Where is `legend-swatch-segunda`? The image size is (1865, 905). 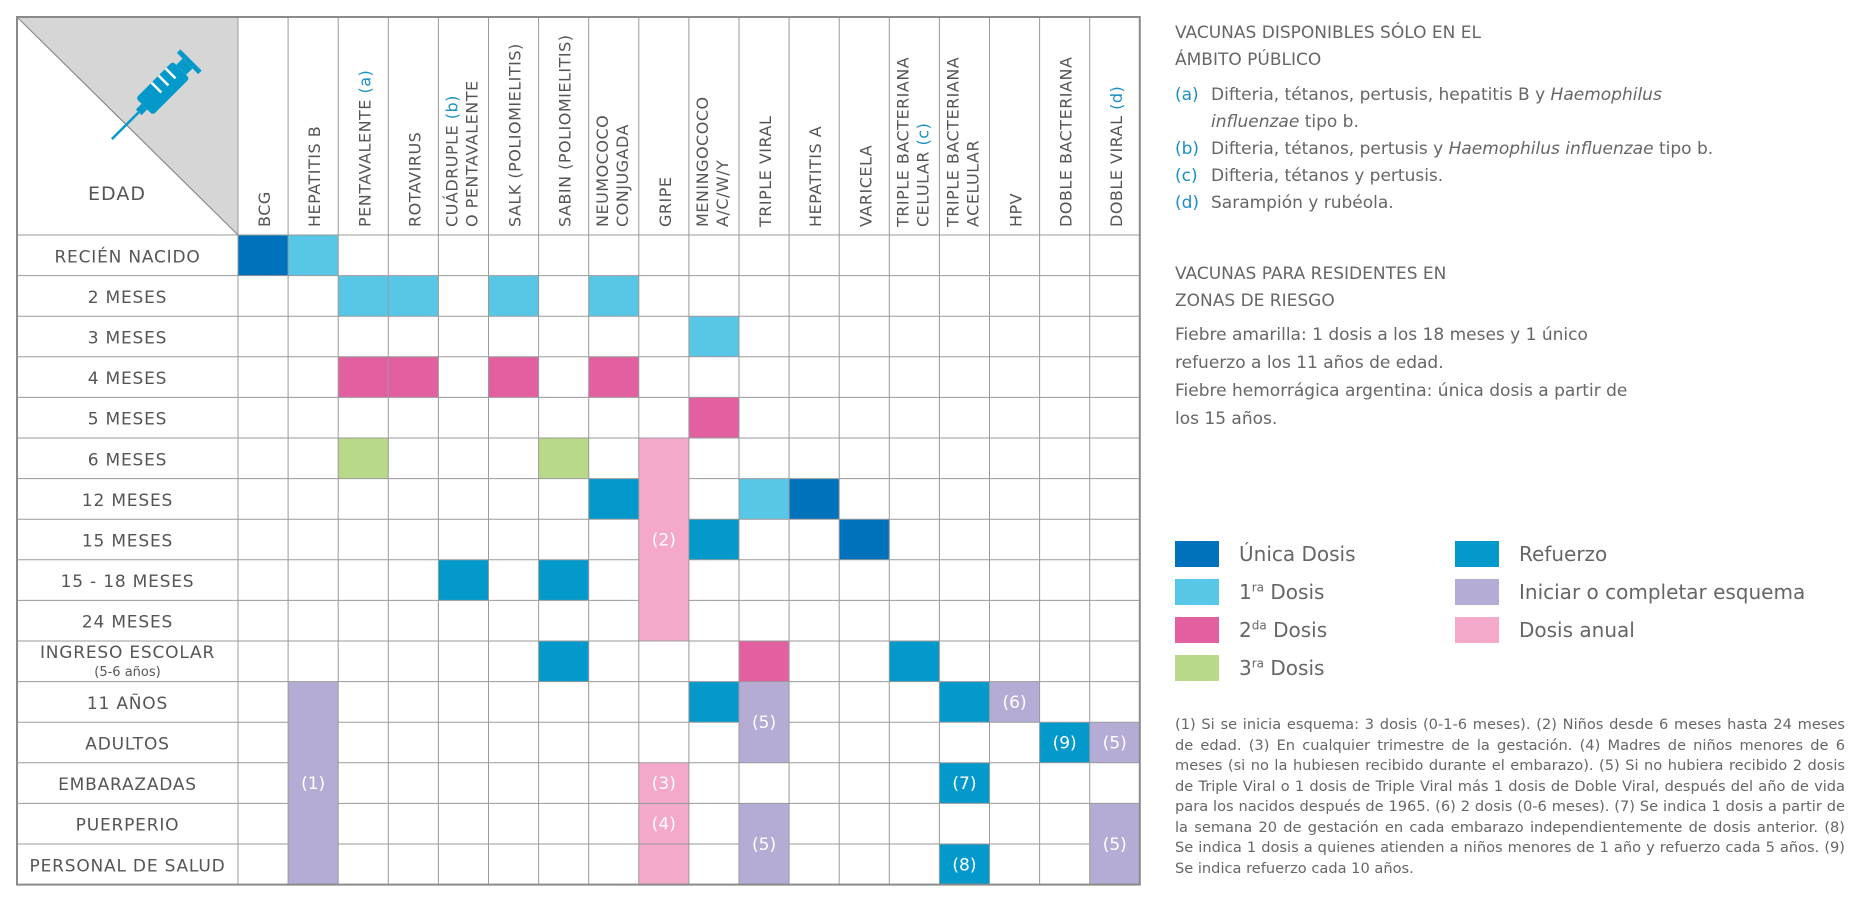 legend-swatch-segunda is located at coordinates (1197, 630).